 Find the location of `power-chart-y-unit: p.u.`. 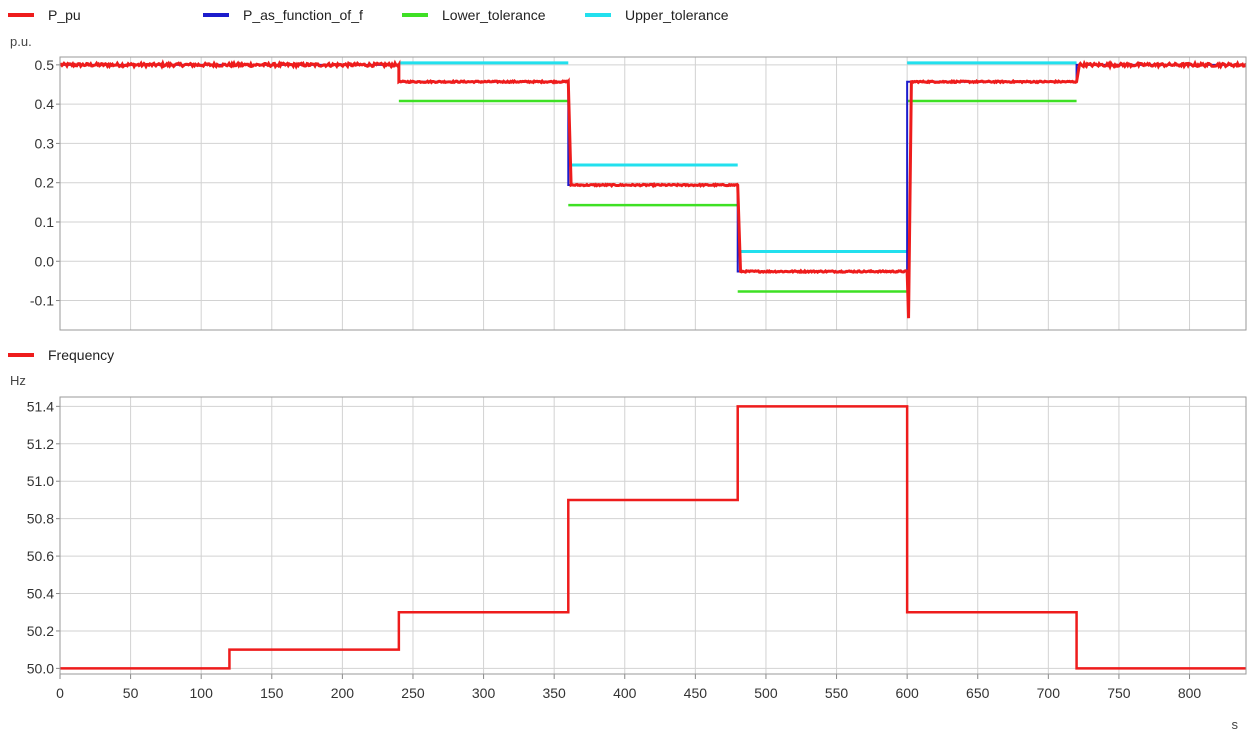

power-chart-y-unit: p.u. is located at coordinates (21, 41).